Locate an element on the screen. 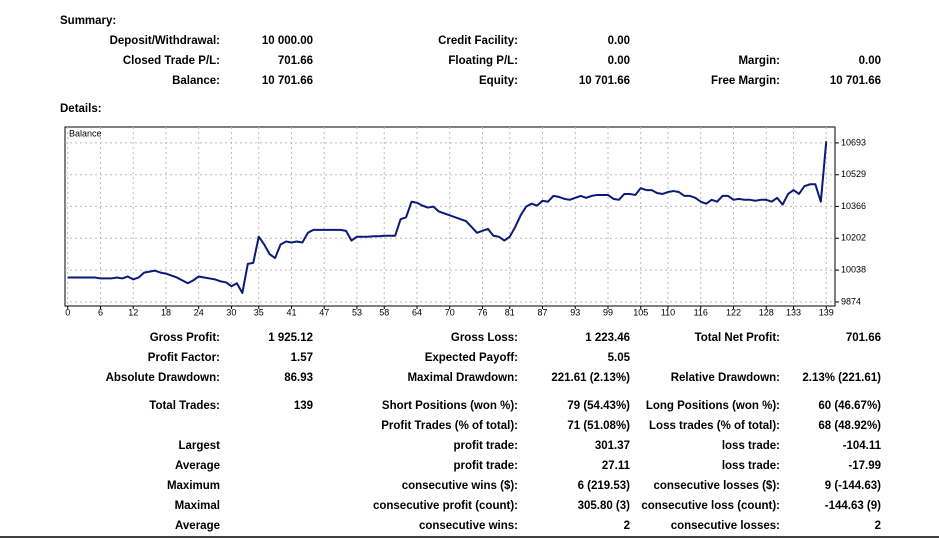 The image size is (939, 539). field-label: consecutive profit (count): is located at coordinates (445, 506).